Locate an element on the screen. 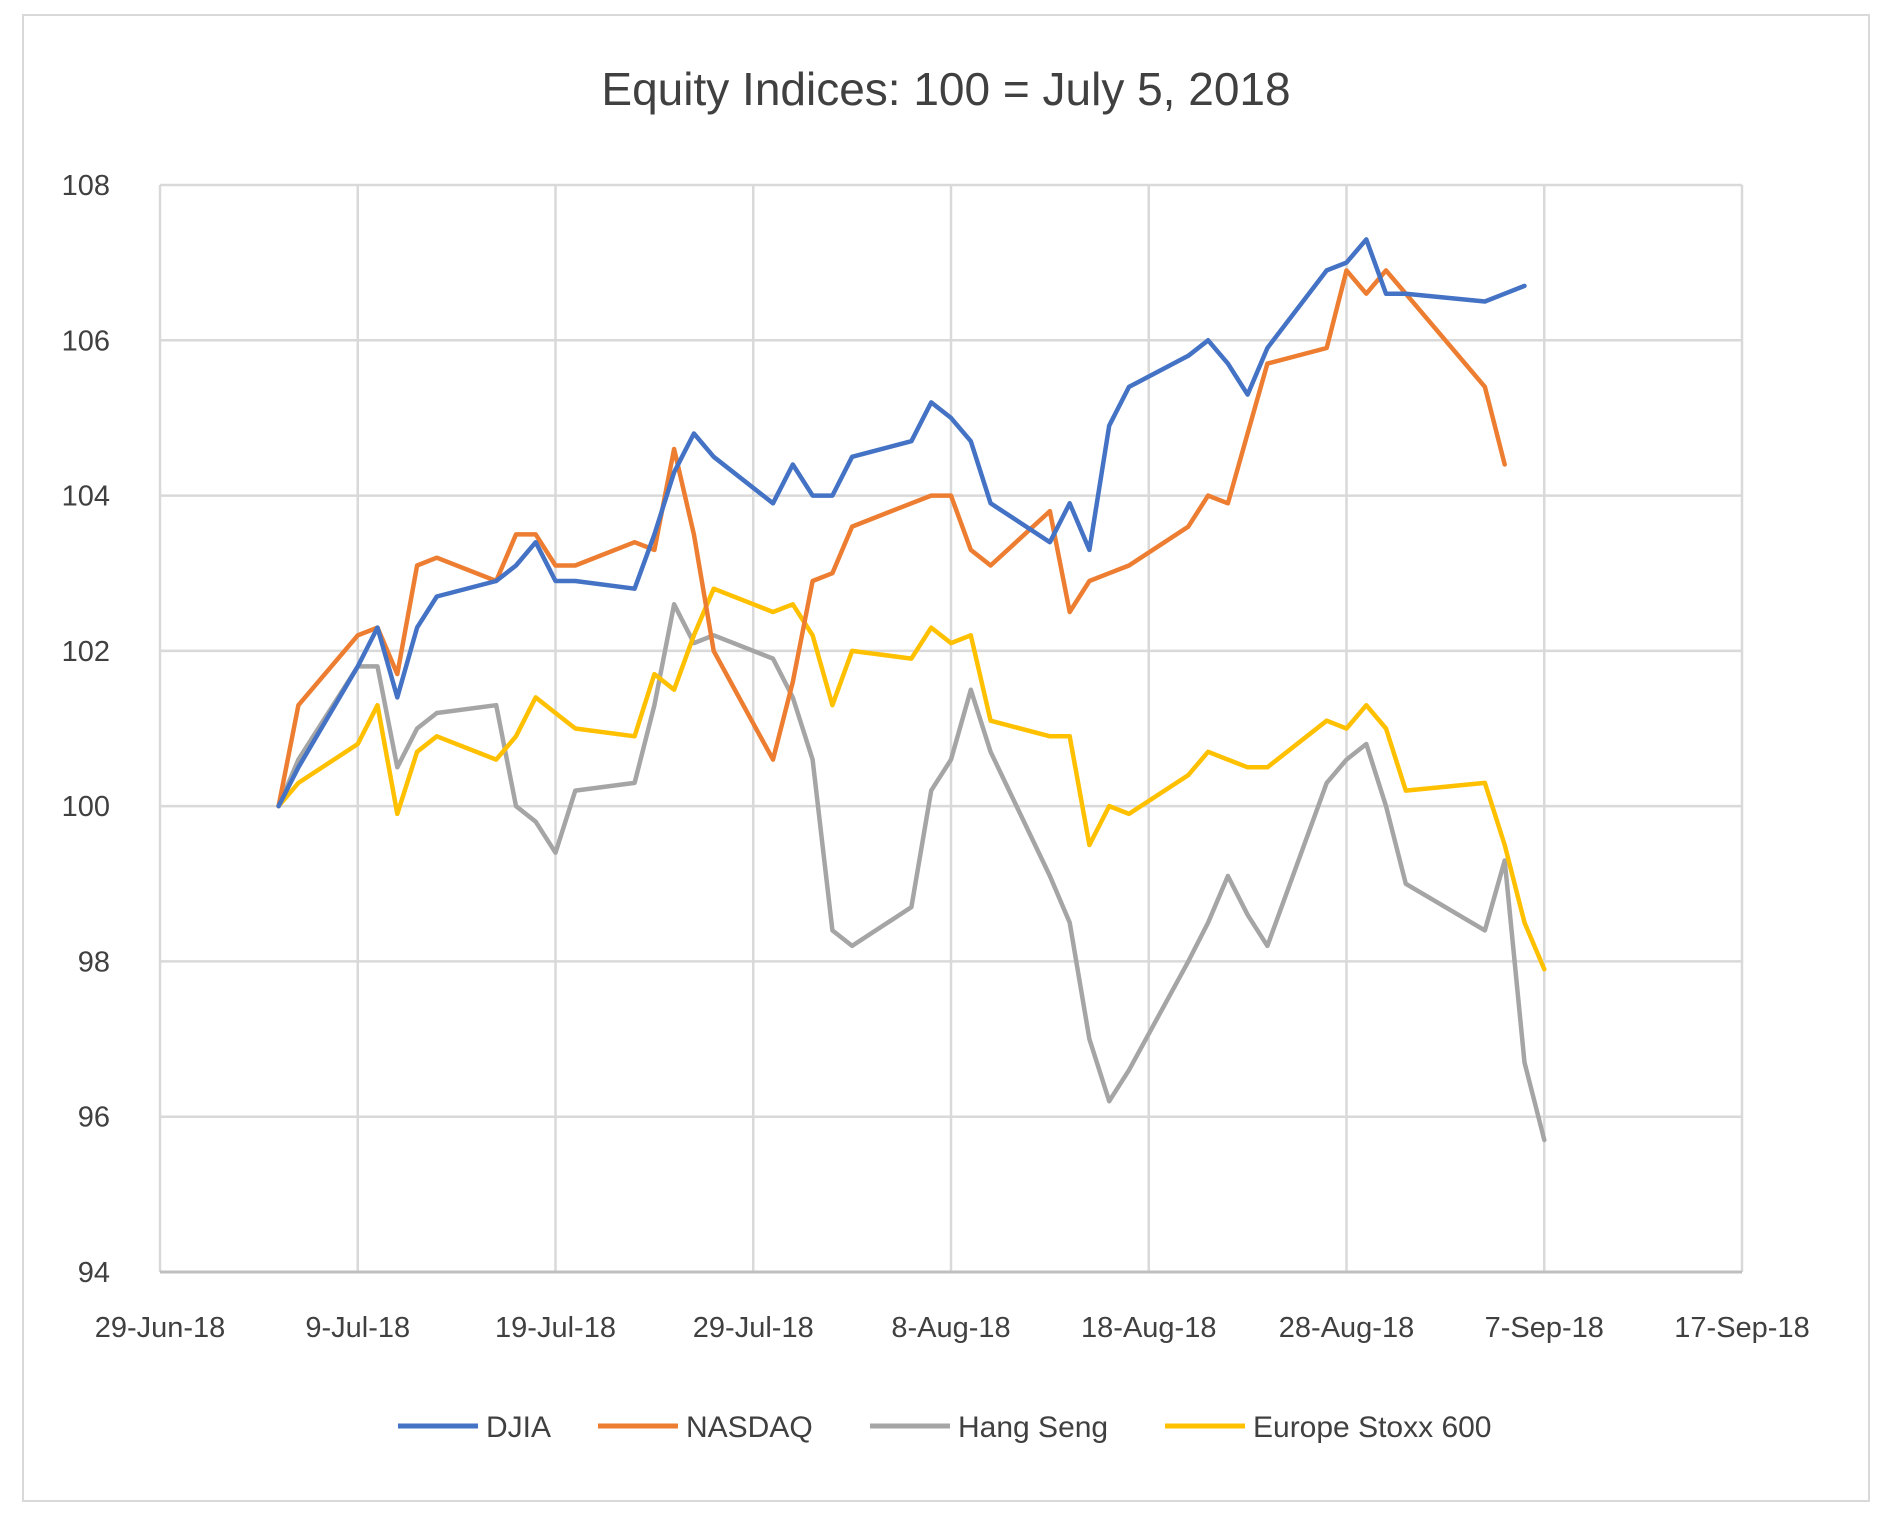  y-tick-label-104: 104 is located at coordinates (86, 497).